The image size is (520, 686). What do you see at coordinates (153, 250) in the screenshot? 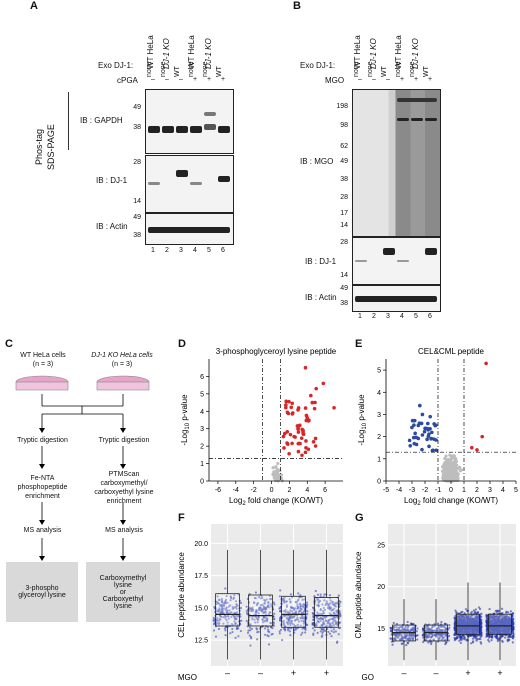
I see `lane-number: 1` at bounding box center [153, 250].